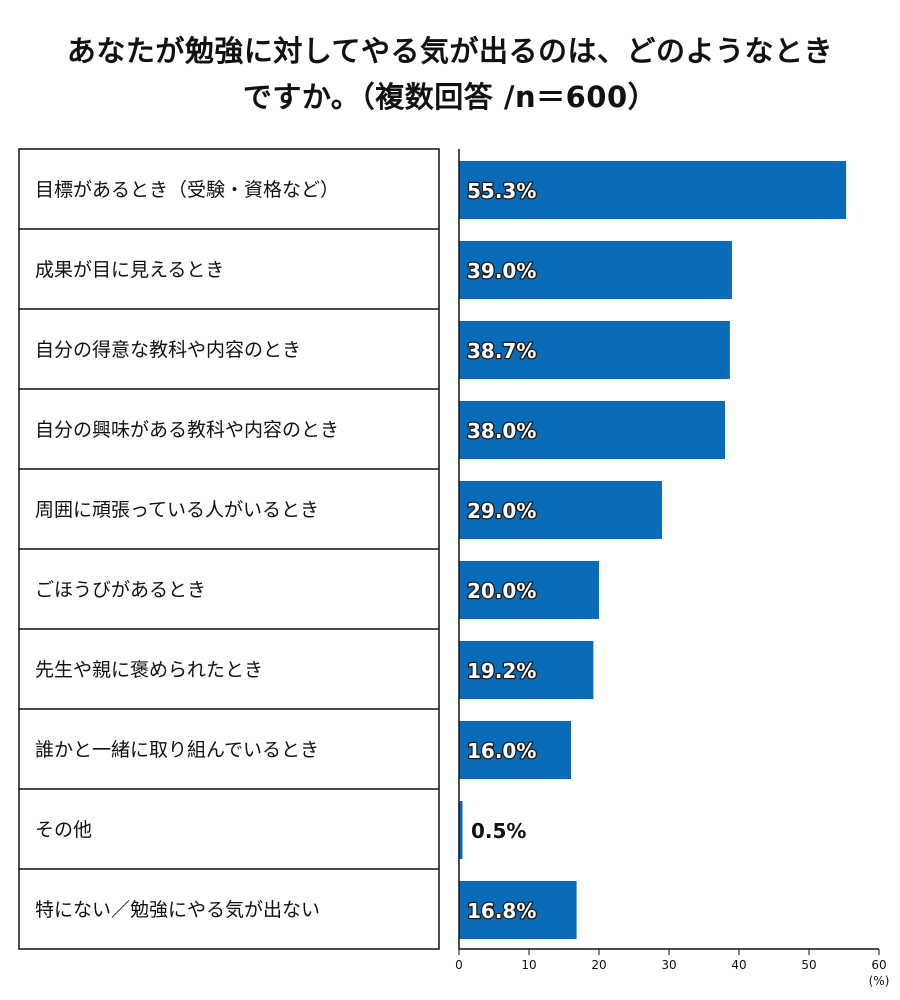 Image resolution: width=900 pixels, height=1000 pixels. What do you see at coordinates (878, 965) in the screenshot?
I see `x-tick-label: 60` at bounding box center [878, 965].